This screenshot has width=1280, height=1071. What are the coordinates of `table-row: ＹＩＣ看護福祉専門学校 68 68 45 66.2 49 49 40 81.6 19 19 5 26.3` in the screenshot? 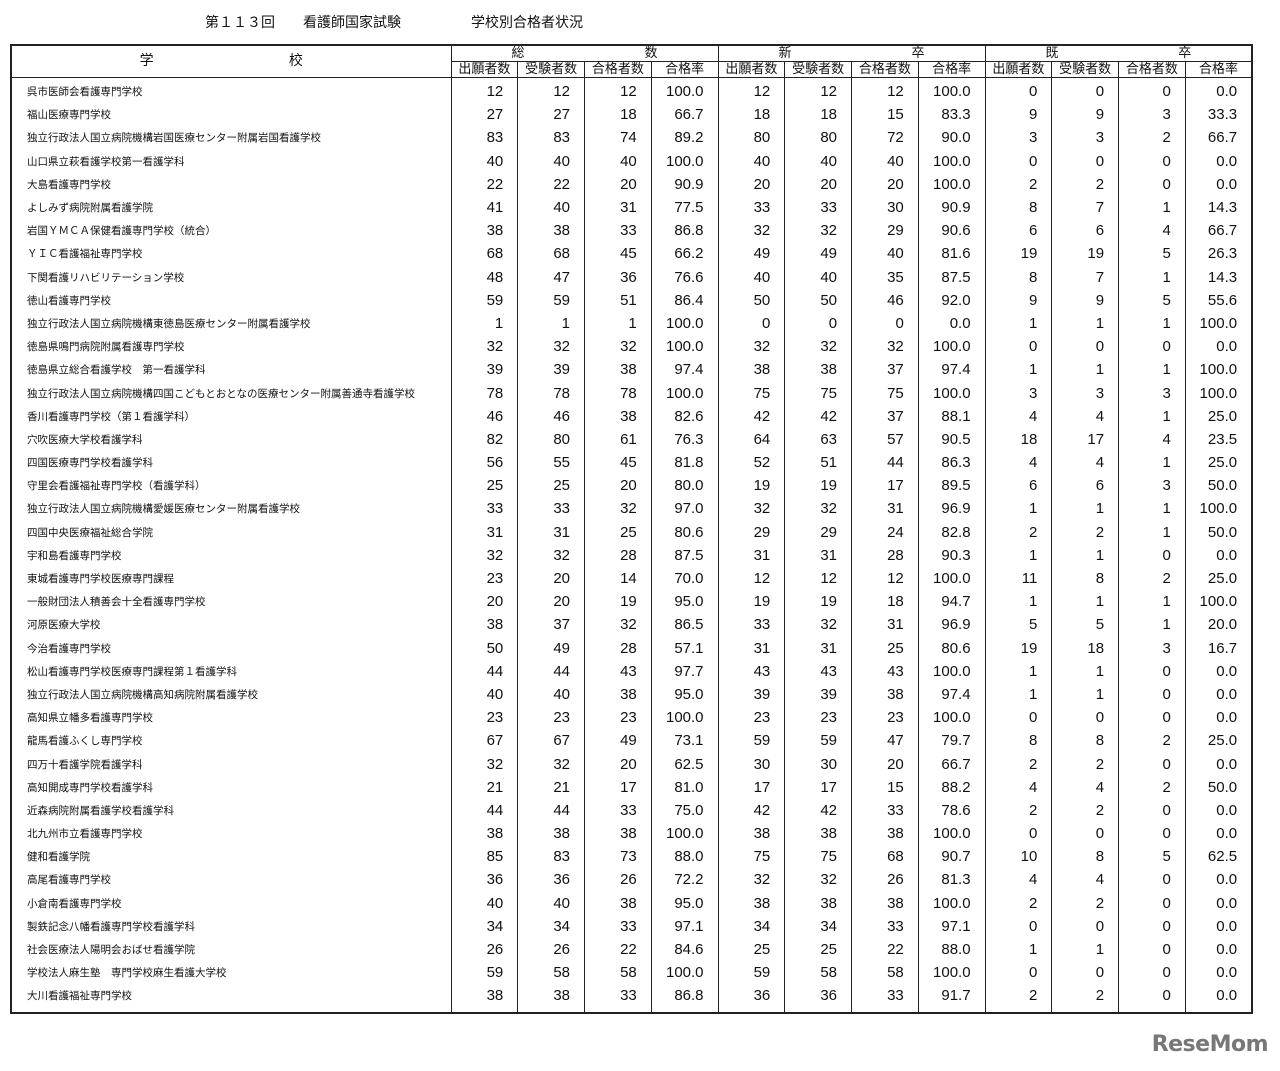 It's located at (631, 254).